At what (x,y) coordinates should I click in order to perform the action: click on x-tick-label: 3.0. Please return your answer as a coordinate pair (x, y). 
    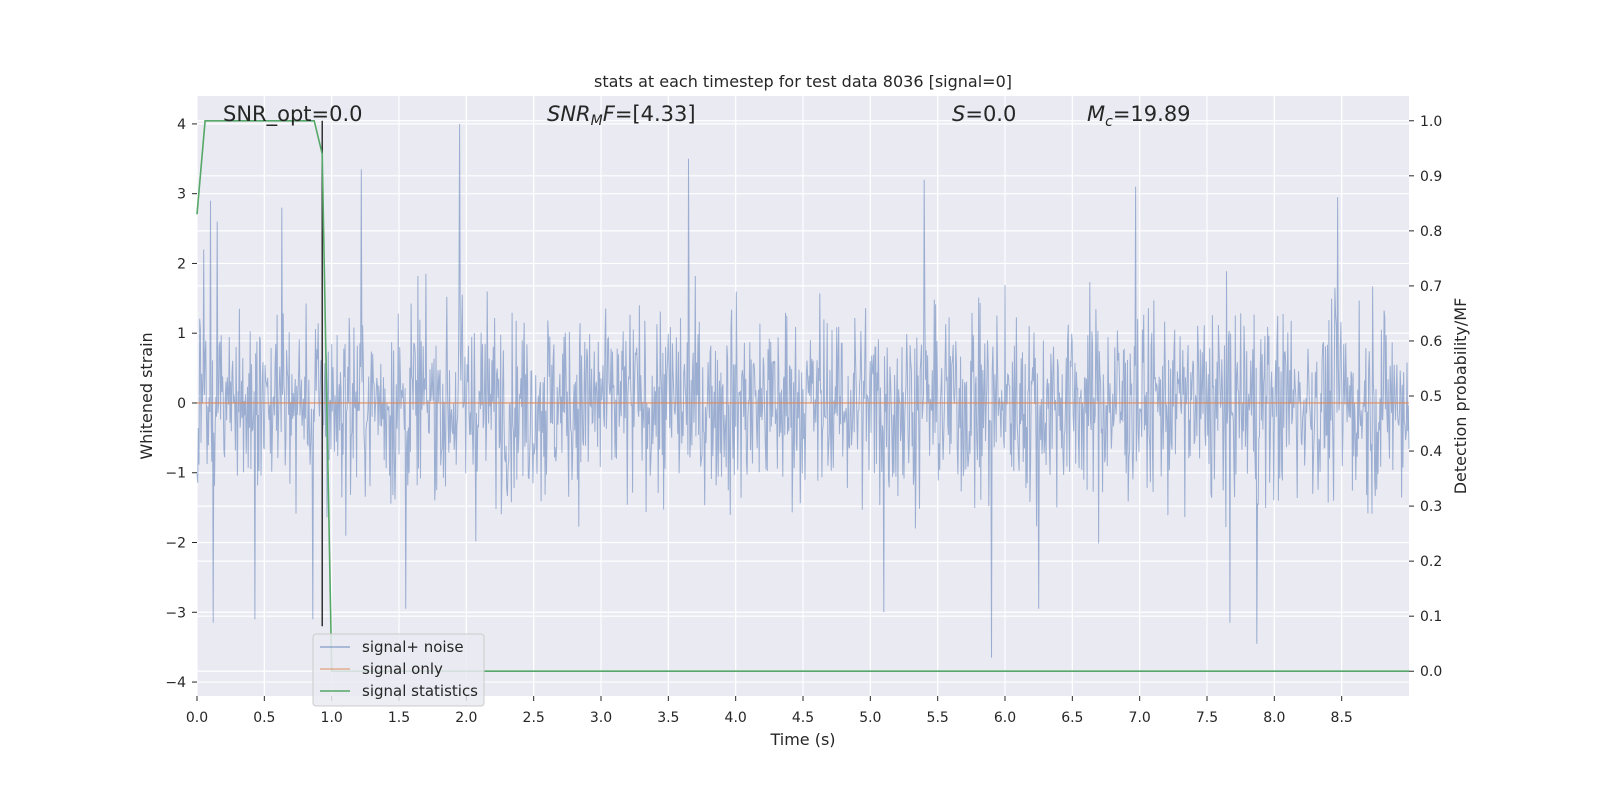
    Looking at the image, I should click on (601, 718).